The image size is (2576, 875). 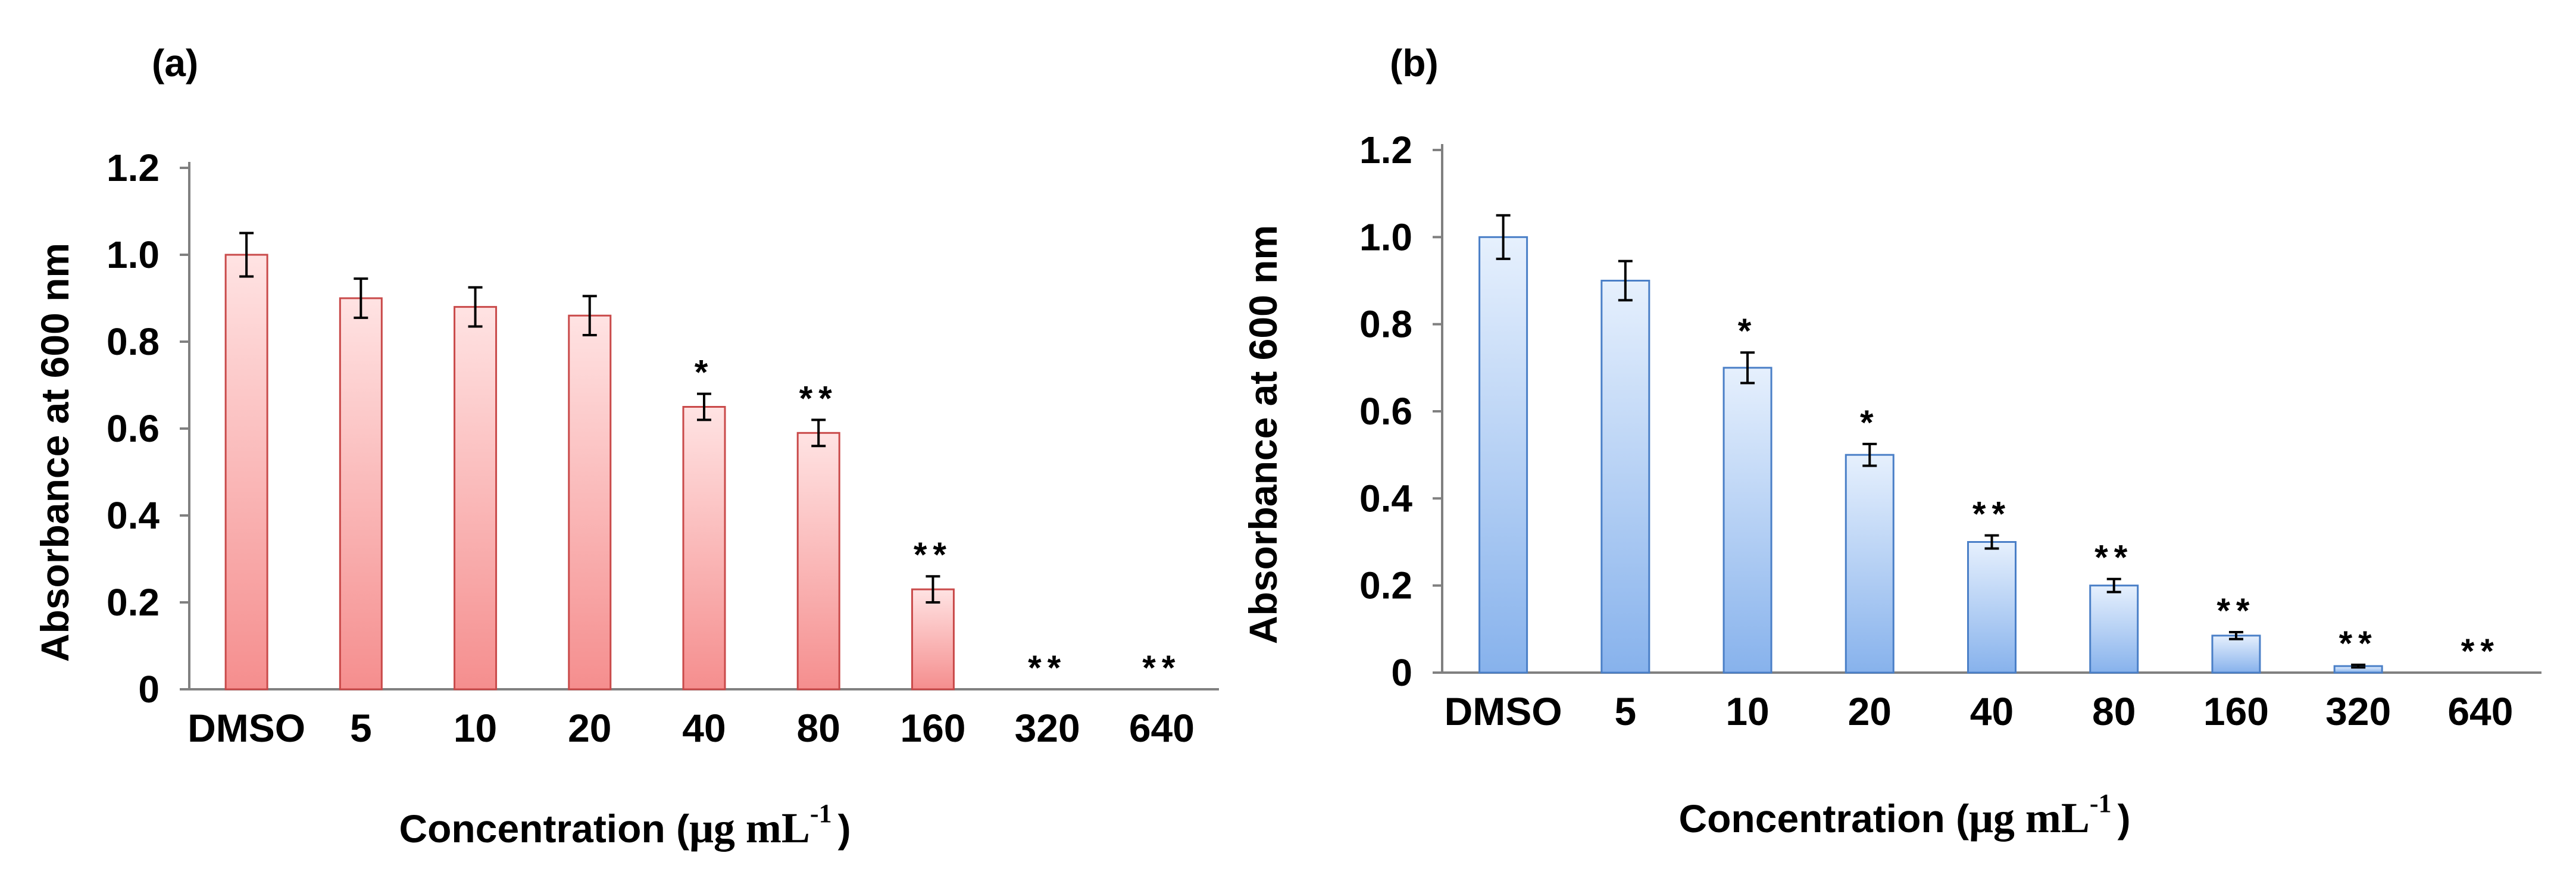 What do you see at coordinates (1414, 63) in the screenshot?
I see `panel-b-label: (b)` at bounding box center [1414, 63].